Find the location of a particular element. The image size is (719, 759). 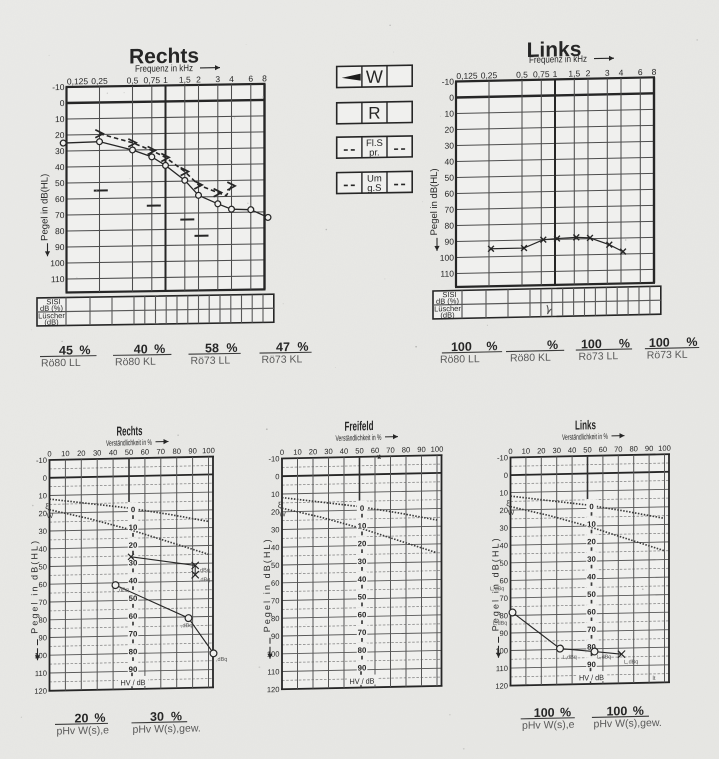

svg-text: 58 is located at coordinates (212, 348).